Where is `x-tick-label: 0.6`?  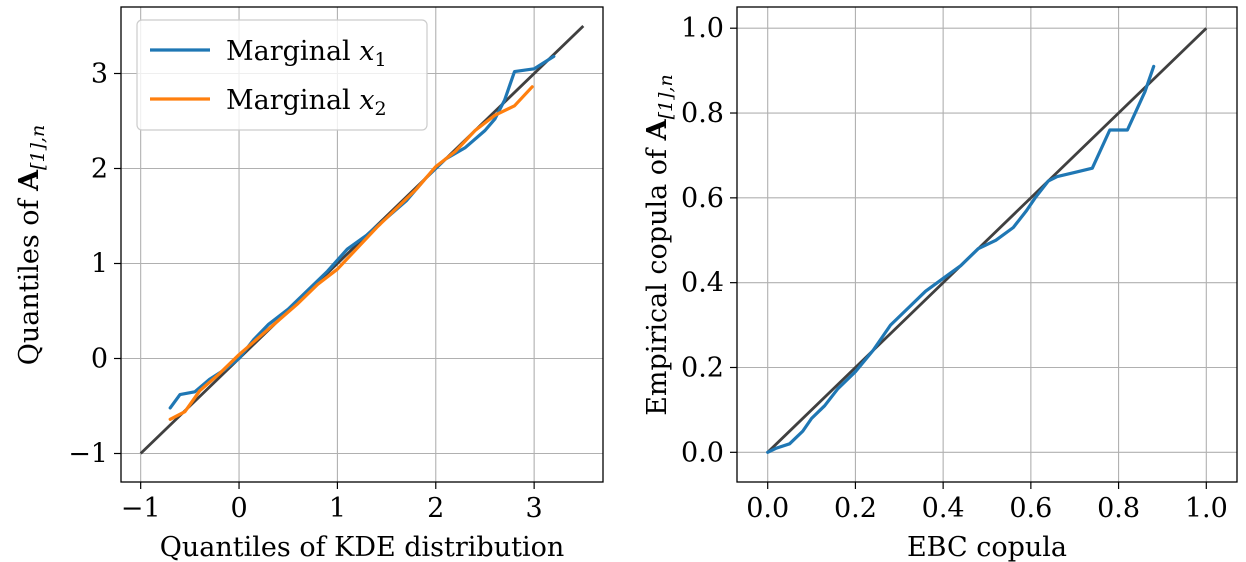 x-tick-label: 0.6 is located at coordinates (1030, 508).